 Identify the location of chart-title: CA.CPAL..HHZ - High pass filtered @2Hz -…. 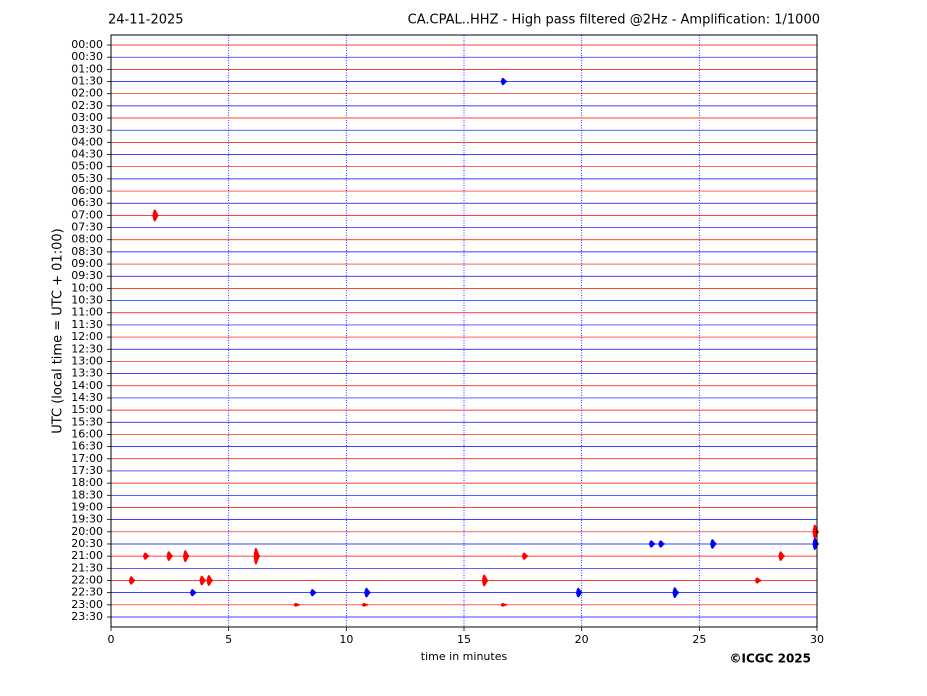
(614, 20).